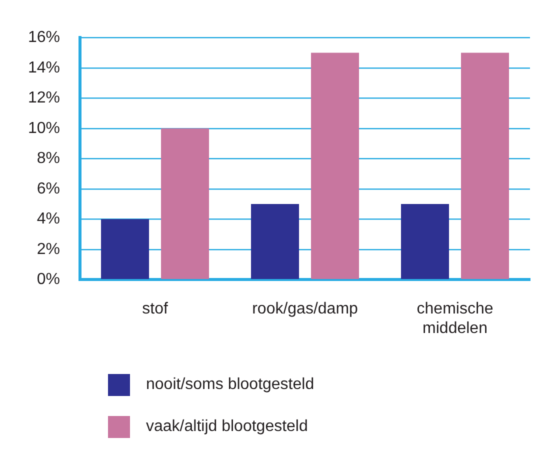 The image size is (548, 469). What do you see at coordinates (44, 37) in the screenshot?
I see `y-tick-label: 16%` at bounding box center [44, 37].